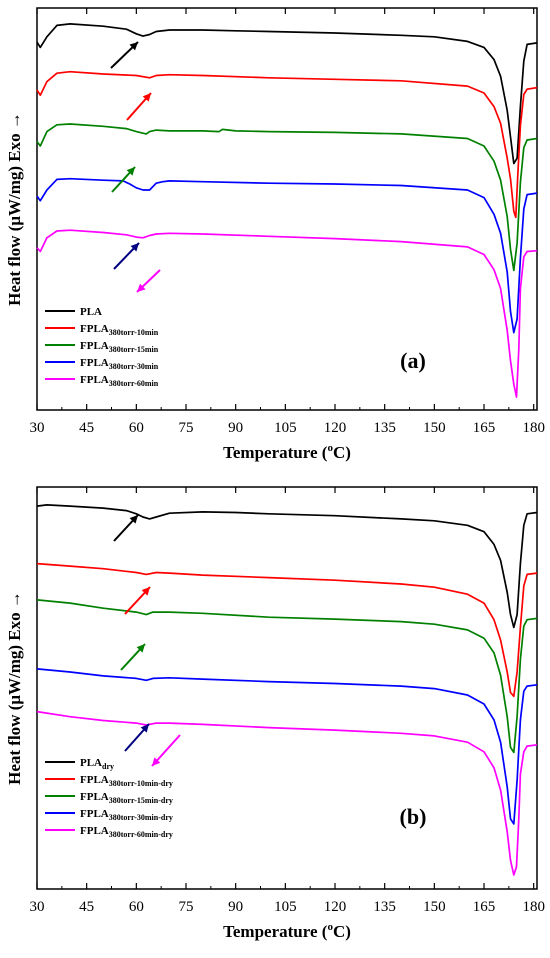 This screenshot has width=550, height=958. I want to click on legend-entry: FPLA380torr-15min-dry, so click(126, 798).